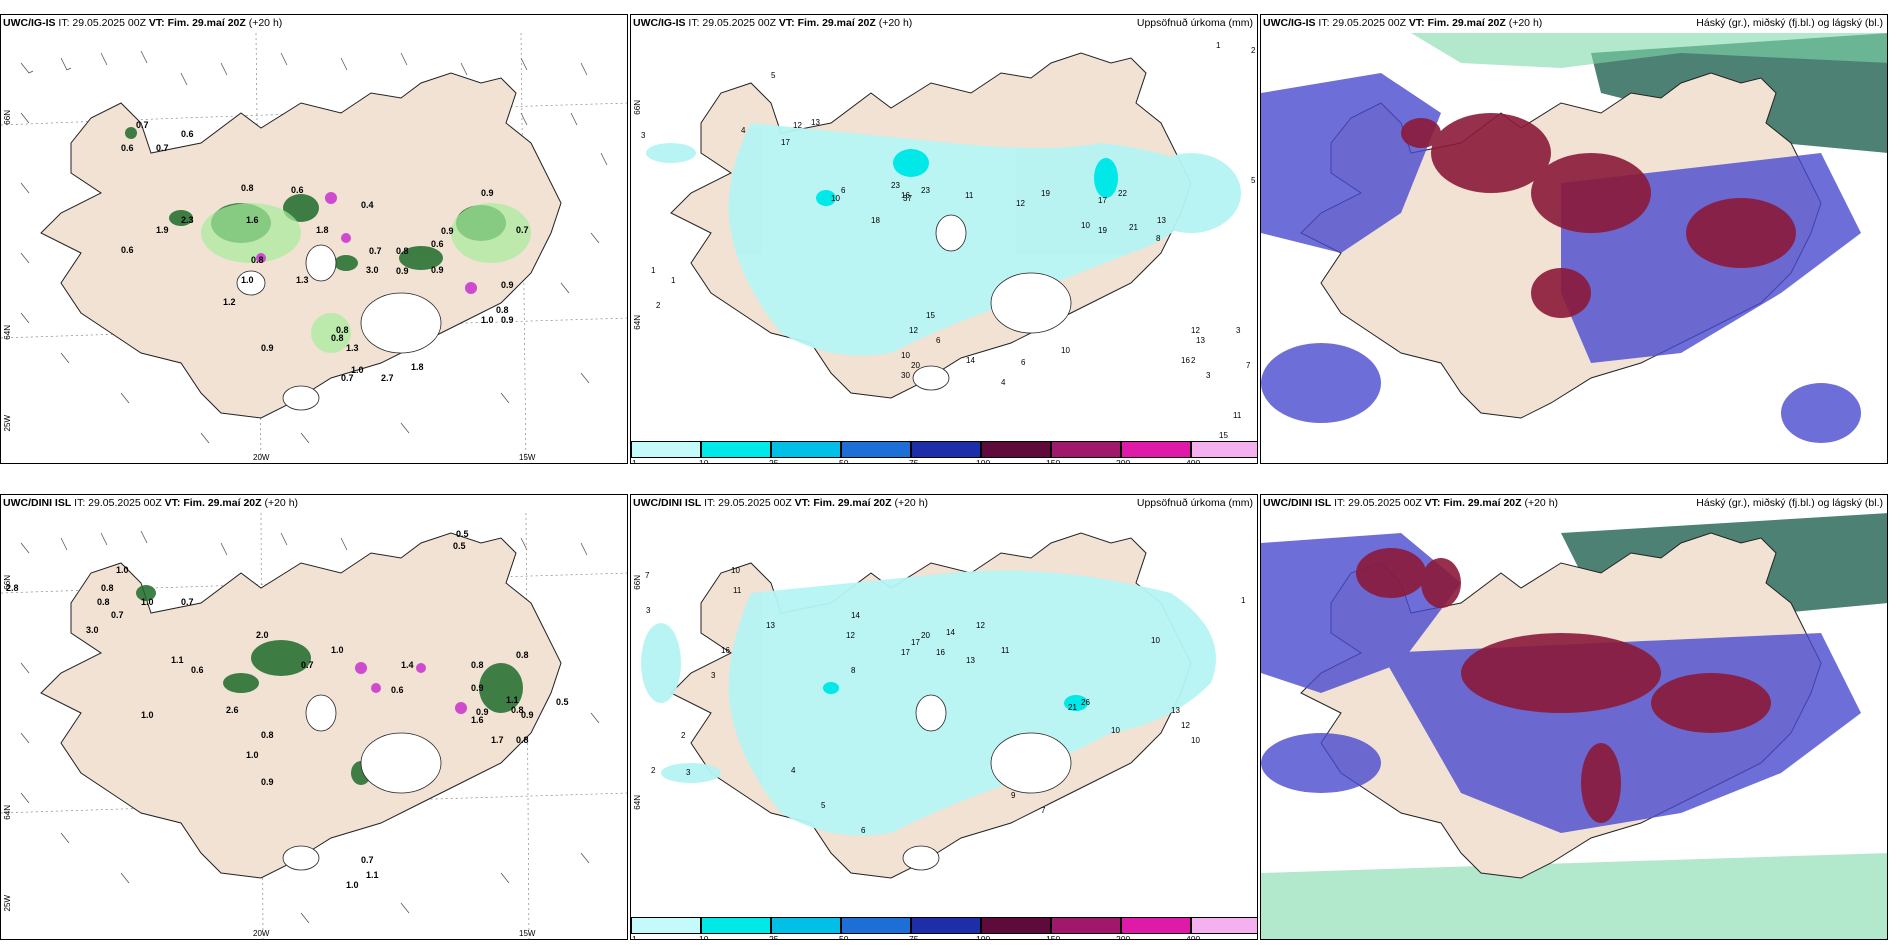 Image resolution: width=1900 pixels, height=950 pixels. Describe the element at coordinates (232, 710) in the screenshot. I see `value-label: 2.6` at that location.